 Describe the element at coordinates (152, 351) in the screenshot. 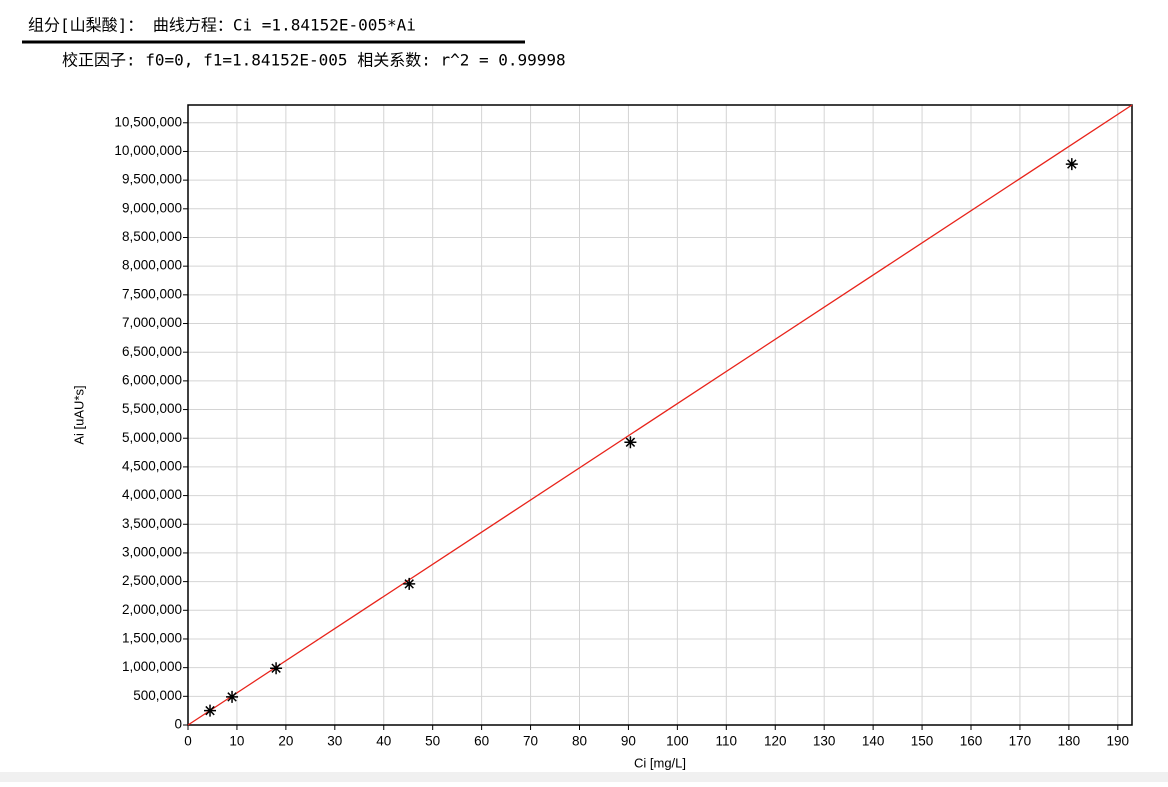

I see `y-tick-label: 6,500,000` at that location.